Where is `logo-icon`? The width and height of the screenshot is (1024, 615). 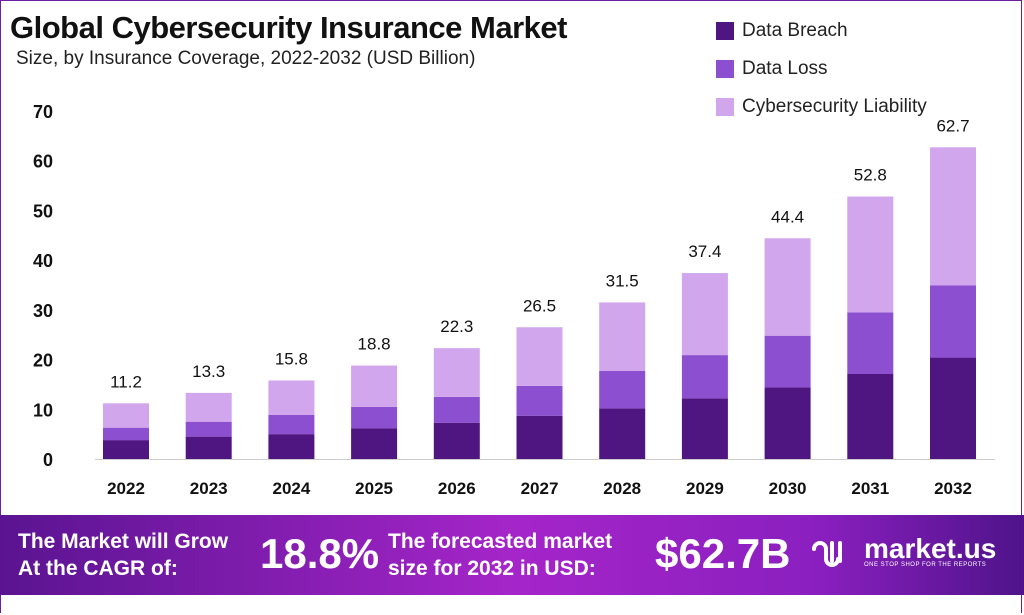 logo-icon is located at coordinates (827, 554).